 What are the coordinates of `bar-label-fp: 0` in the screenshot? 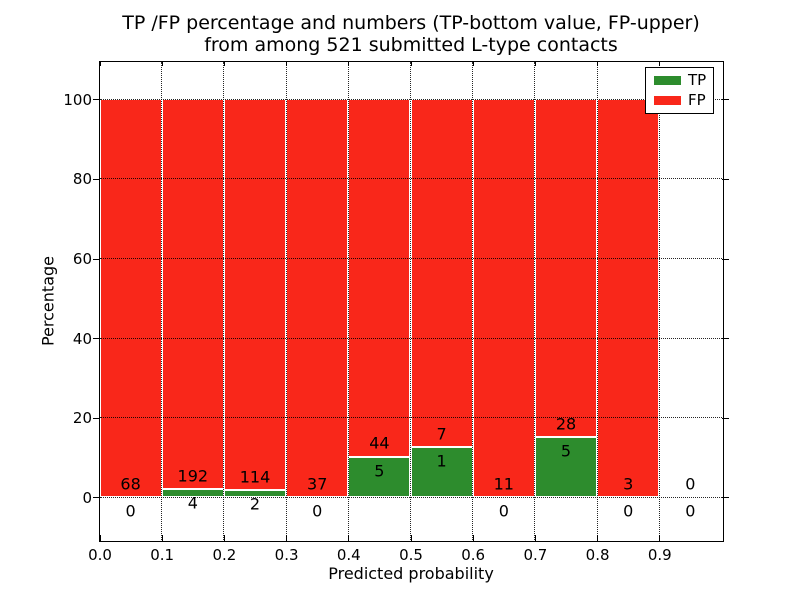 It's located at (690, 484).